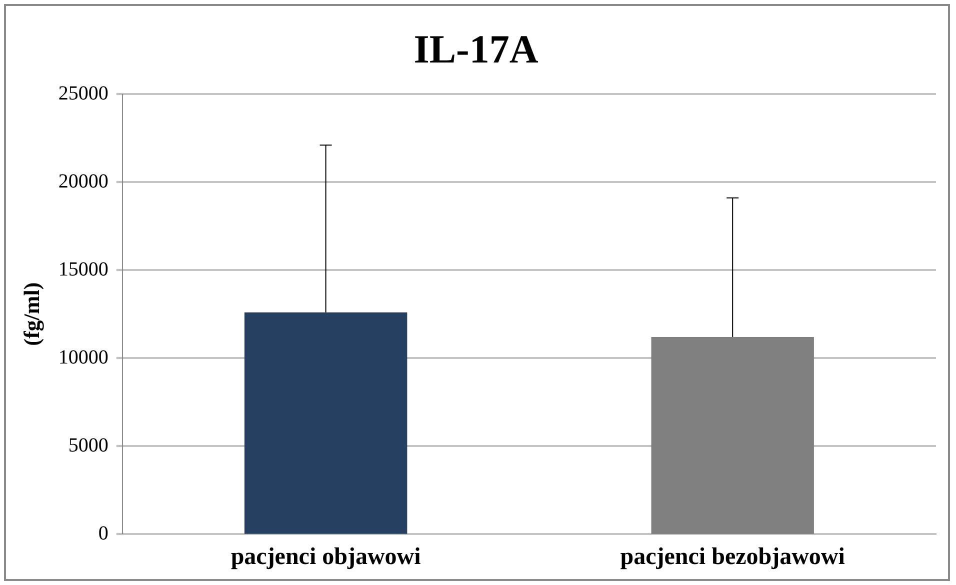  I want to click on chart-title: IL-17A, so click(476, 49).